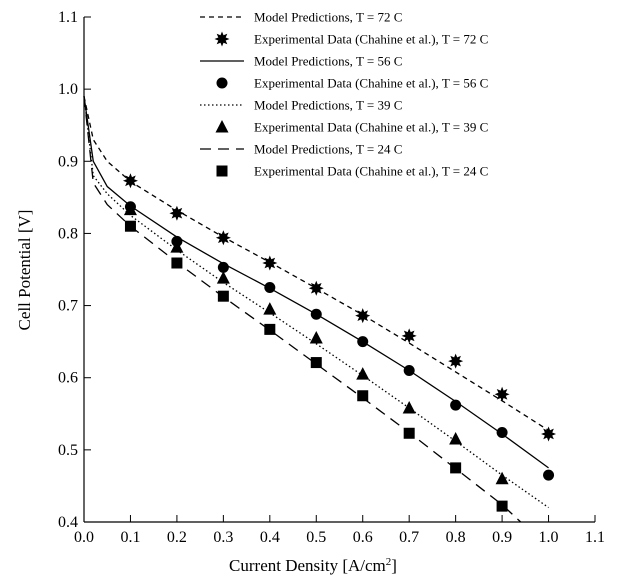 This screenshot has width=626, height=580. Describe the element at coordinates (177, 537) in the screenshot. I see `x-tick-label: 0.2` at that location.